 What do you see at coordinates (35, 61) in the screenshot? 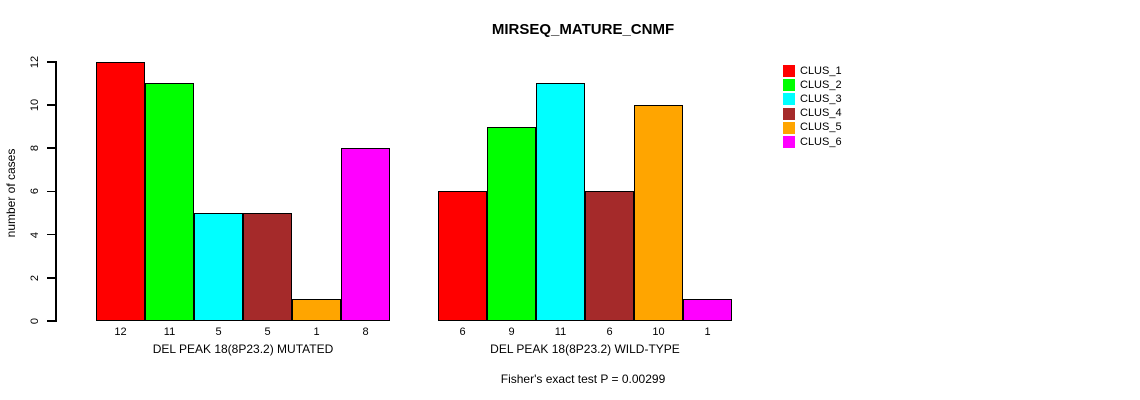
I see `y-axis-tick-label: 12` at bounding box center [35, 61].